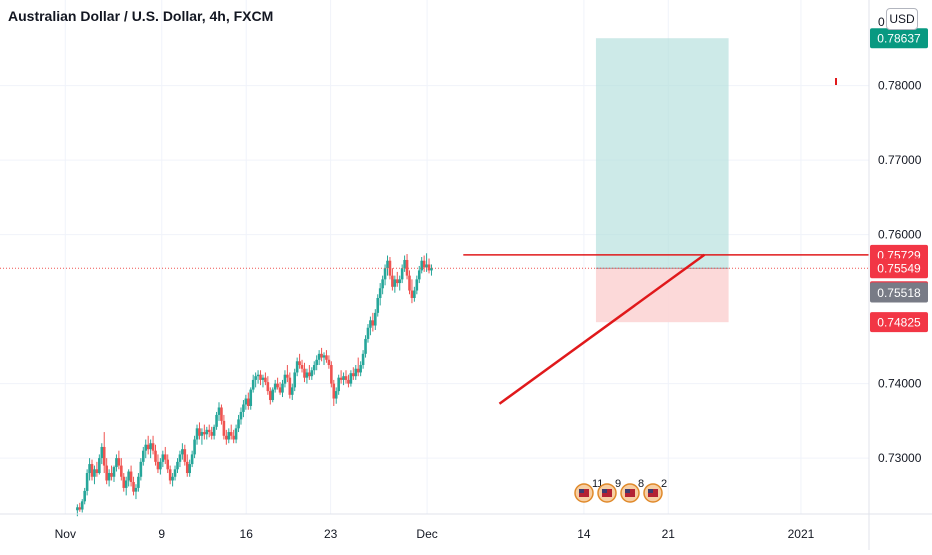  I want to click on x-tick-label: 2021, so click(801, 534).